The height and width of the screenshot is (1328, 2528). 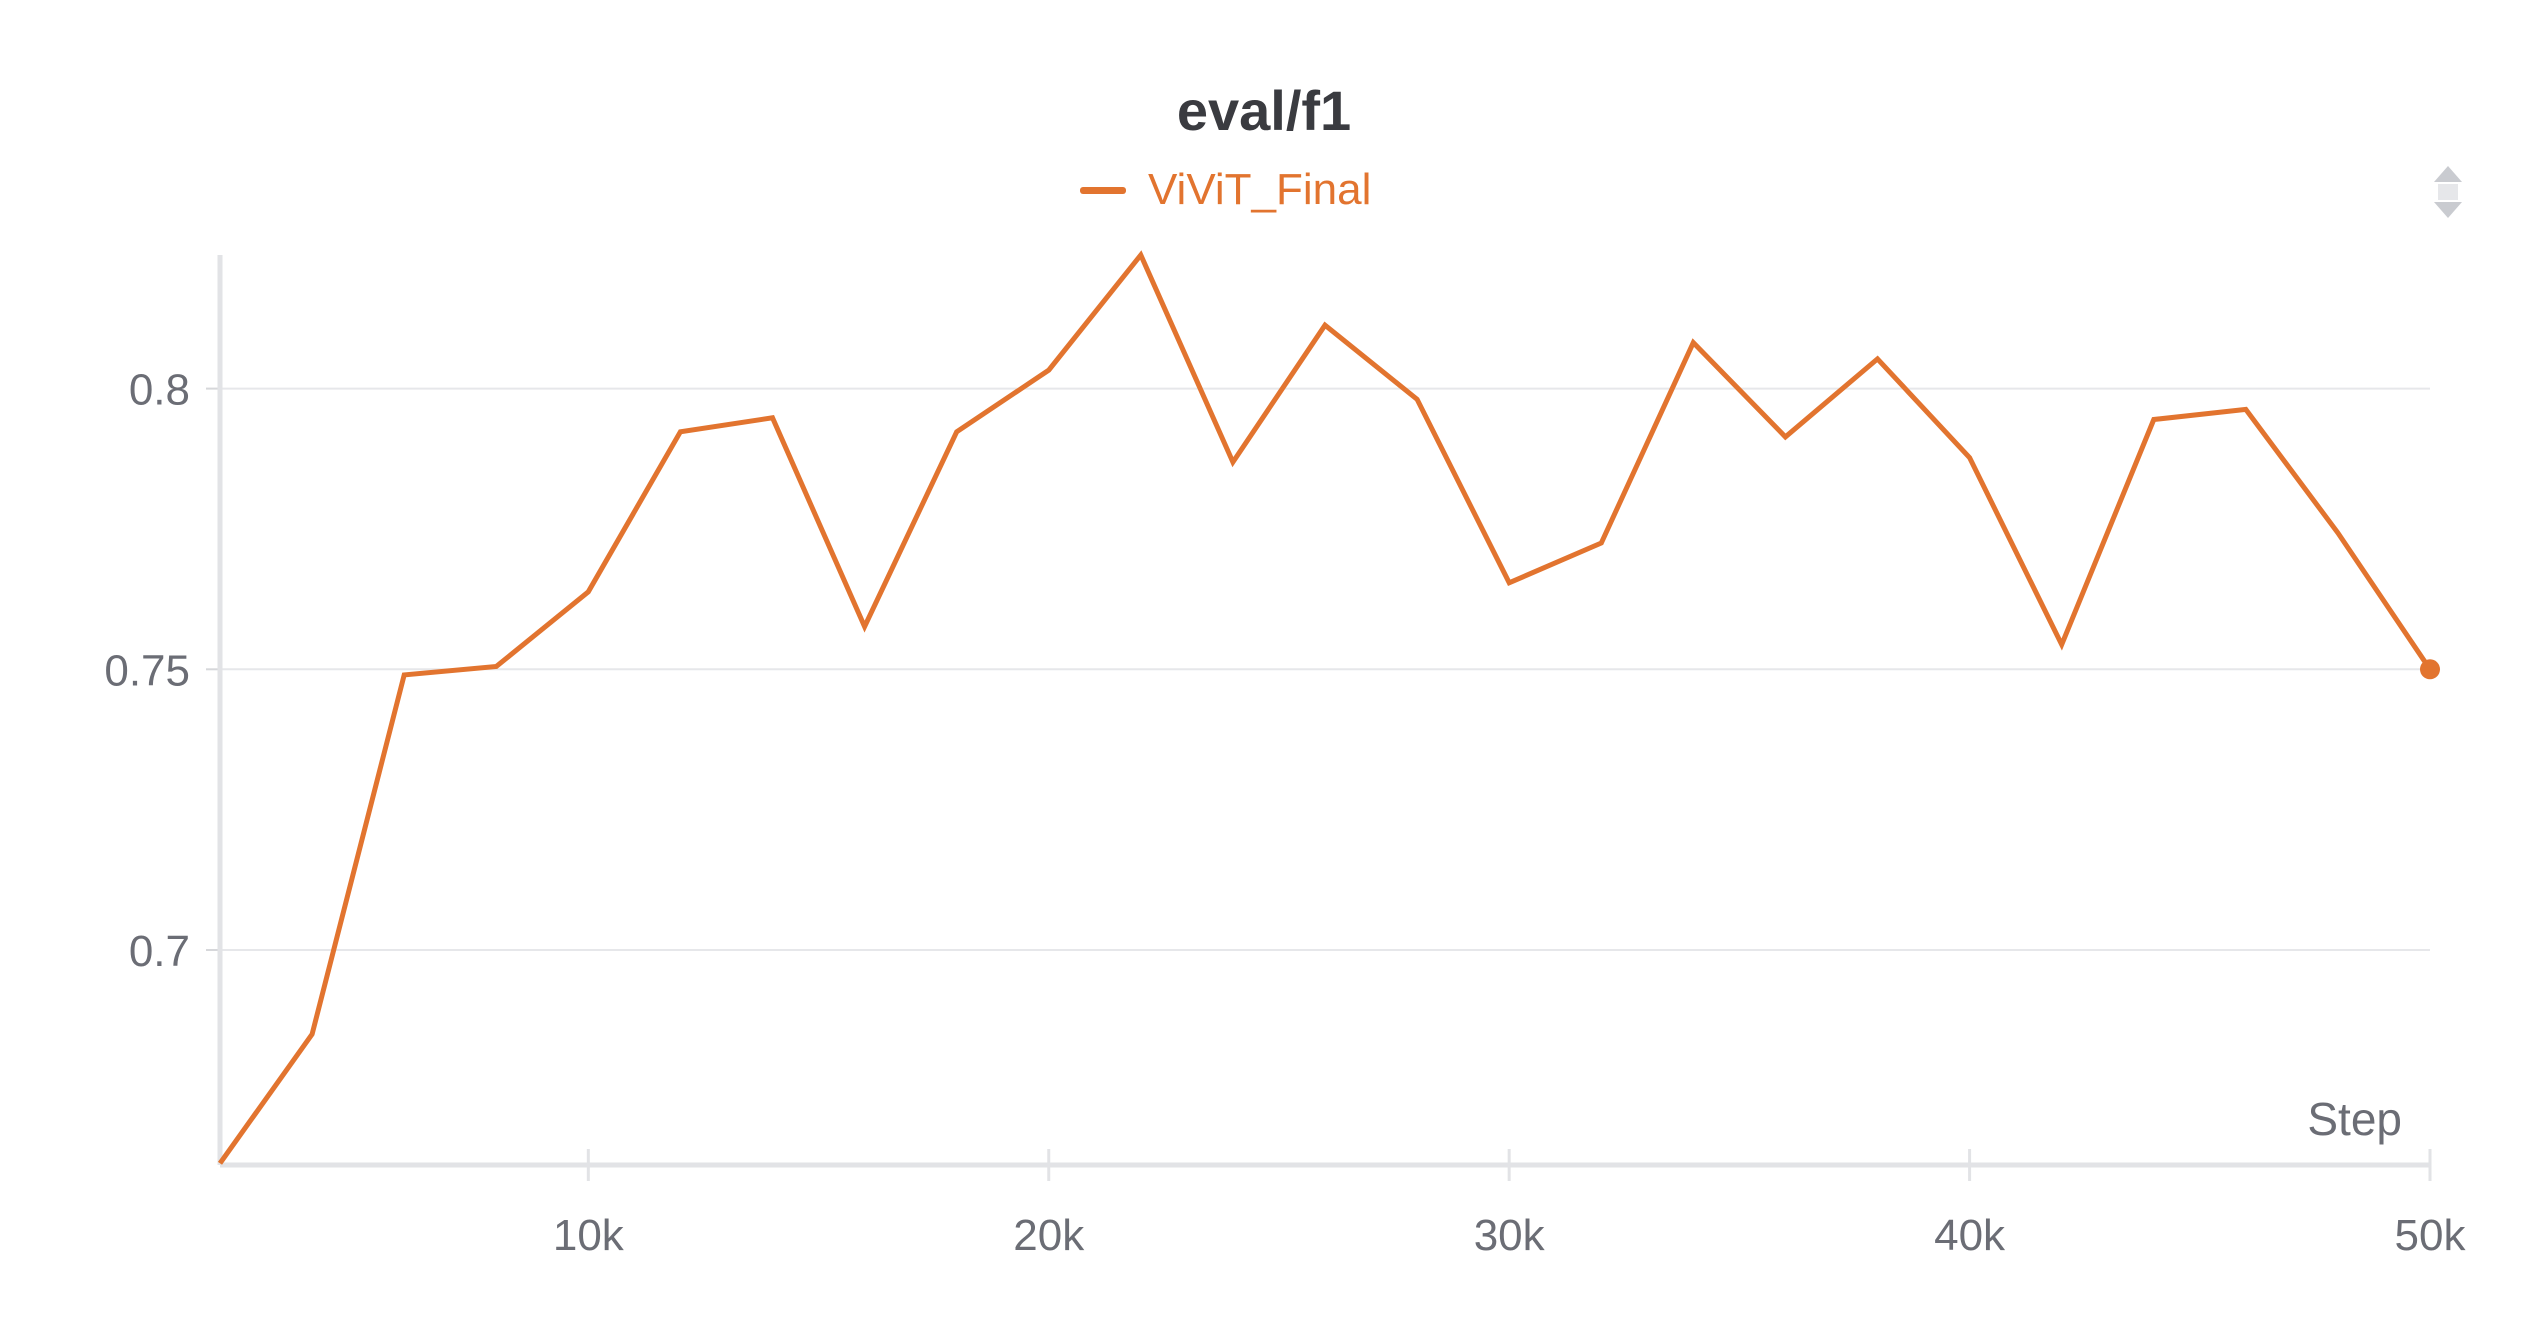 I want to click on chart-title: eval/f1, so click(x=1264, y=110).